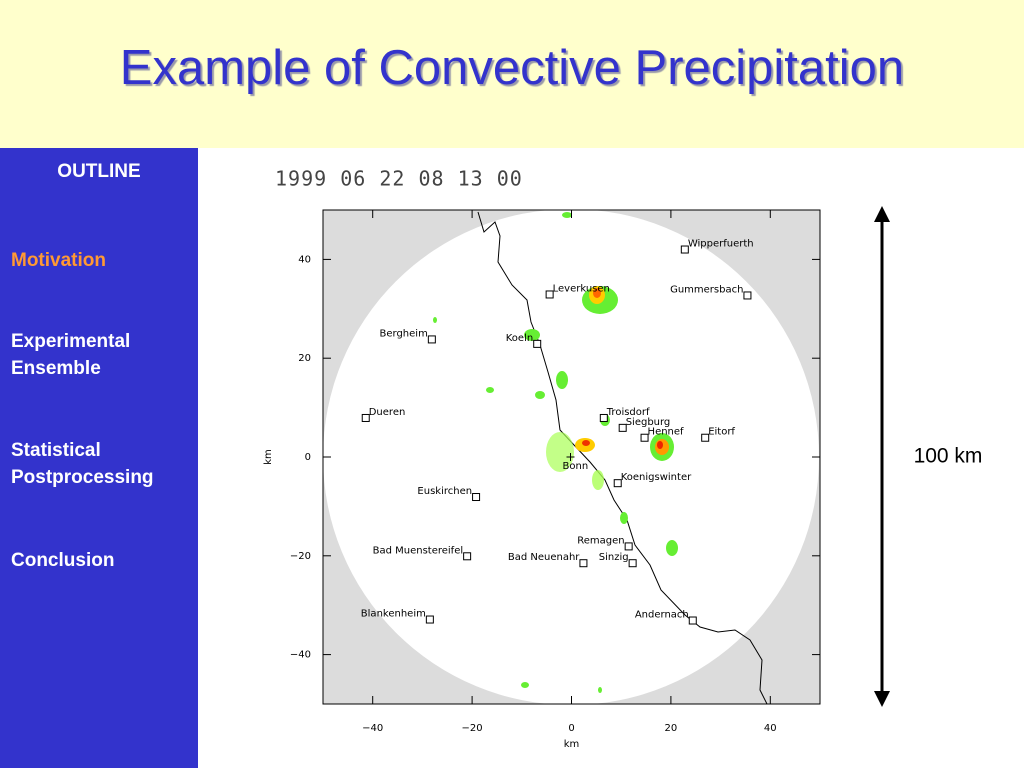  I want to click on outline-item: Statistical Postprocessing, so click(82, 464).